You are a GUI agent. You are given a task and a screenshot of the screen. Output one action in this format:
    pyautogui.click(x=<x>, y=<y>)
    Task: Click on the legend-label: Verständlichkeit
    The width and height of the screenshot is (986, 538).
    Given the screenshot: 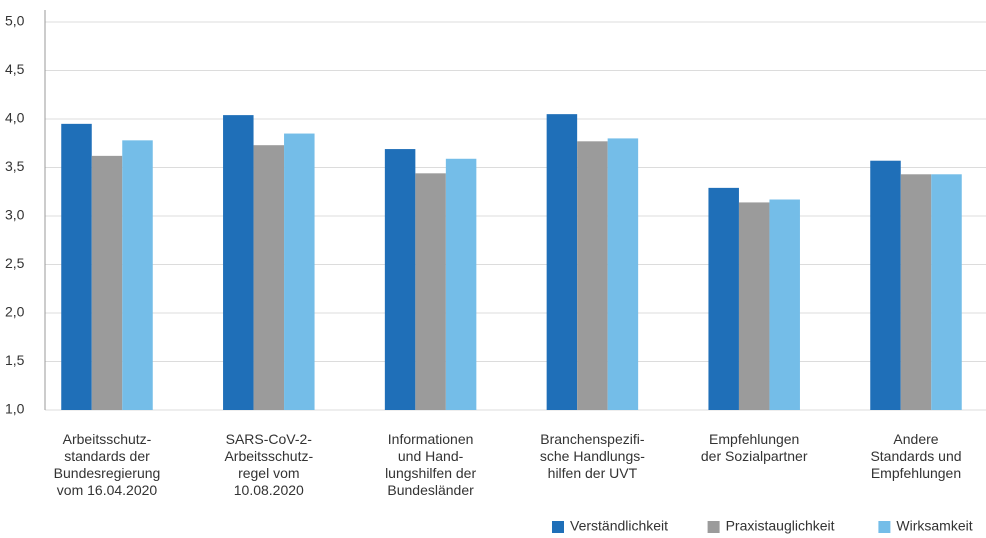 What is the action you would take?
    pyautogui.click(x=619, y=526)
    